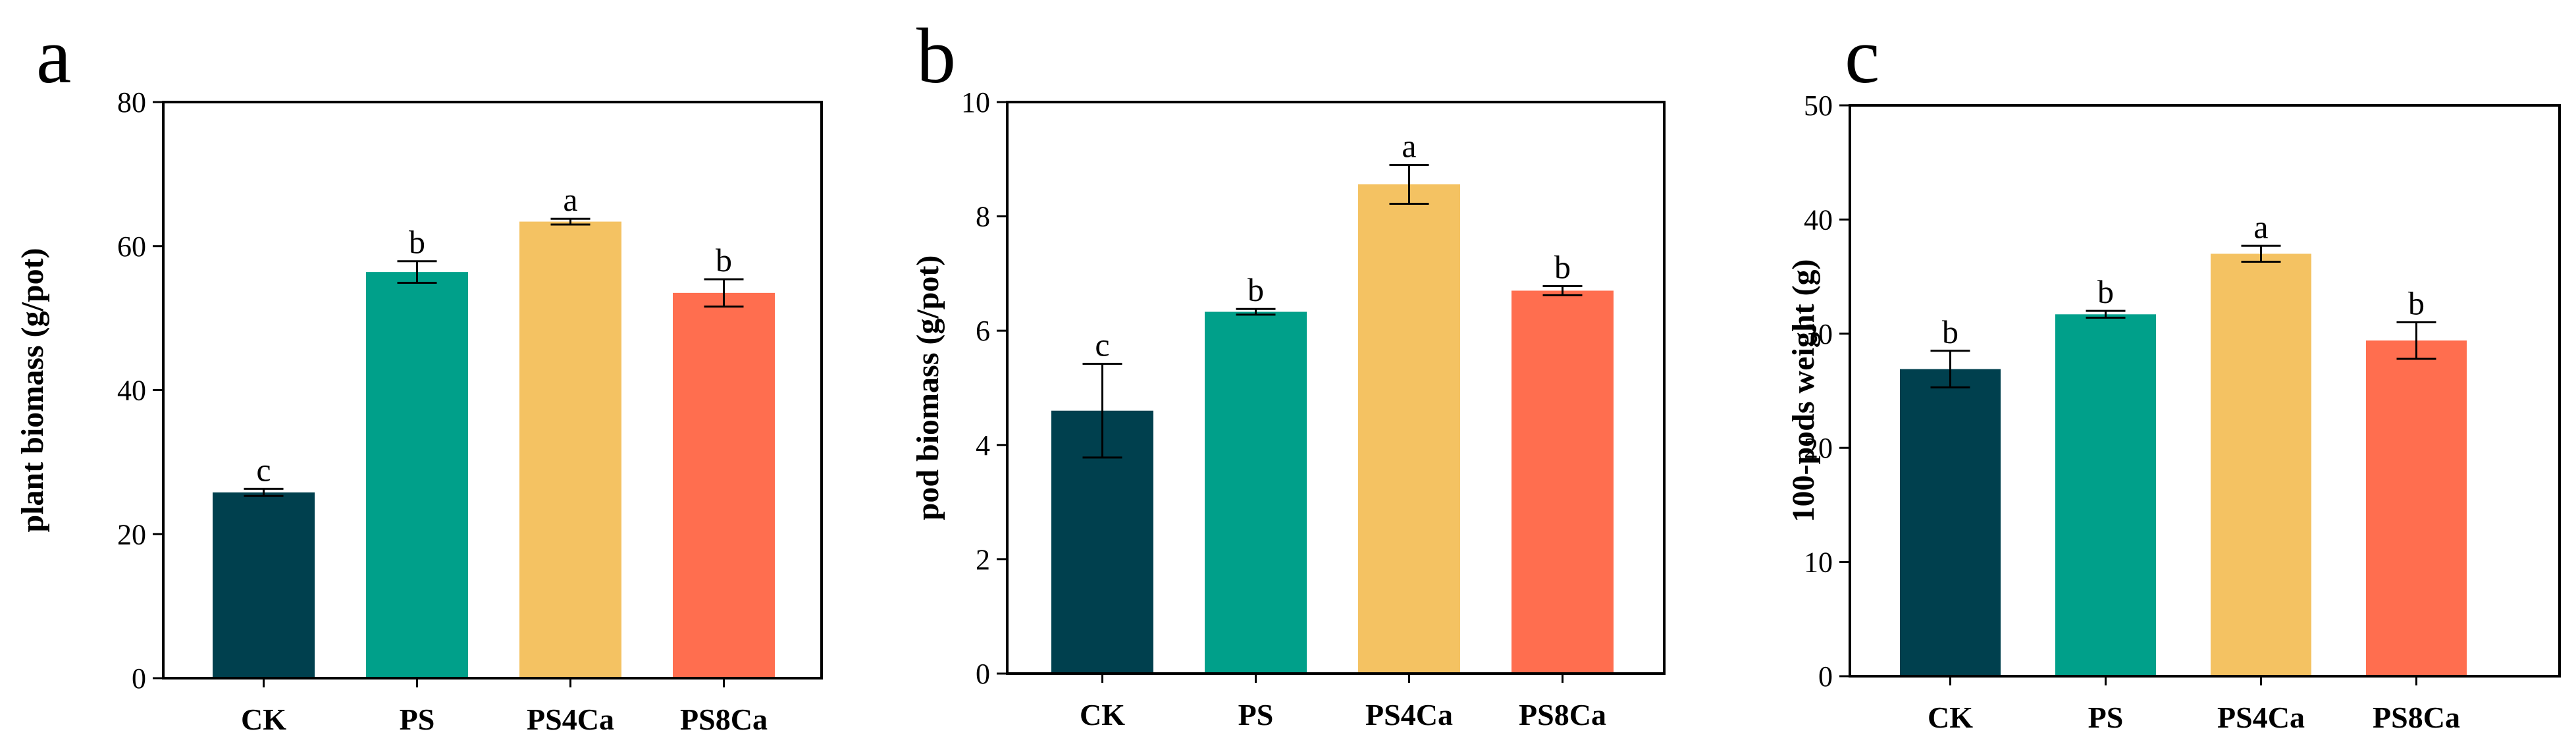 The width and height of the screenshot is (2576, 746). Describe the element at coordinates (936, 55) in the screenshot. I see `panel-letter: b` at that location.